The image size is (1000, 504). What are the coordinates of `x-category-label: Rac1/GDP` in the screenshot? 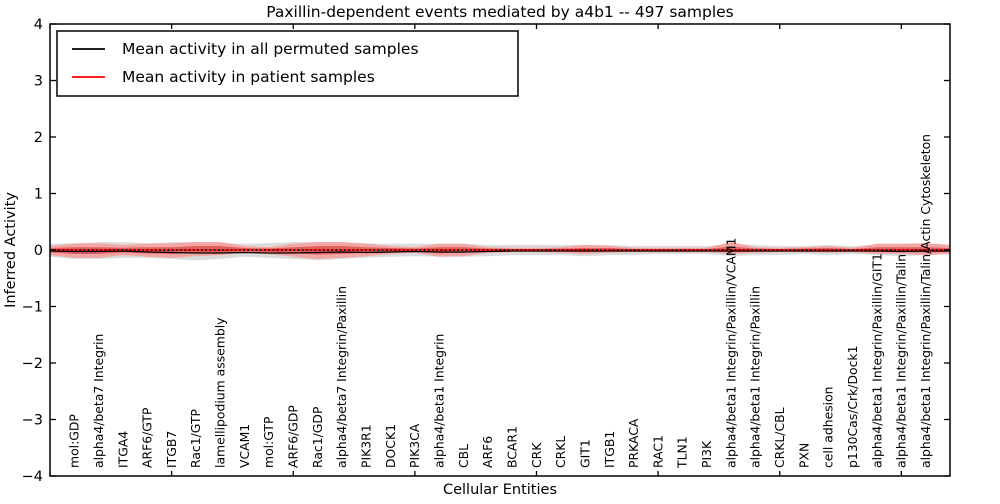 It's located at (317, 437).